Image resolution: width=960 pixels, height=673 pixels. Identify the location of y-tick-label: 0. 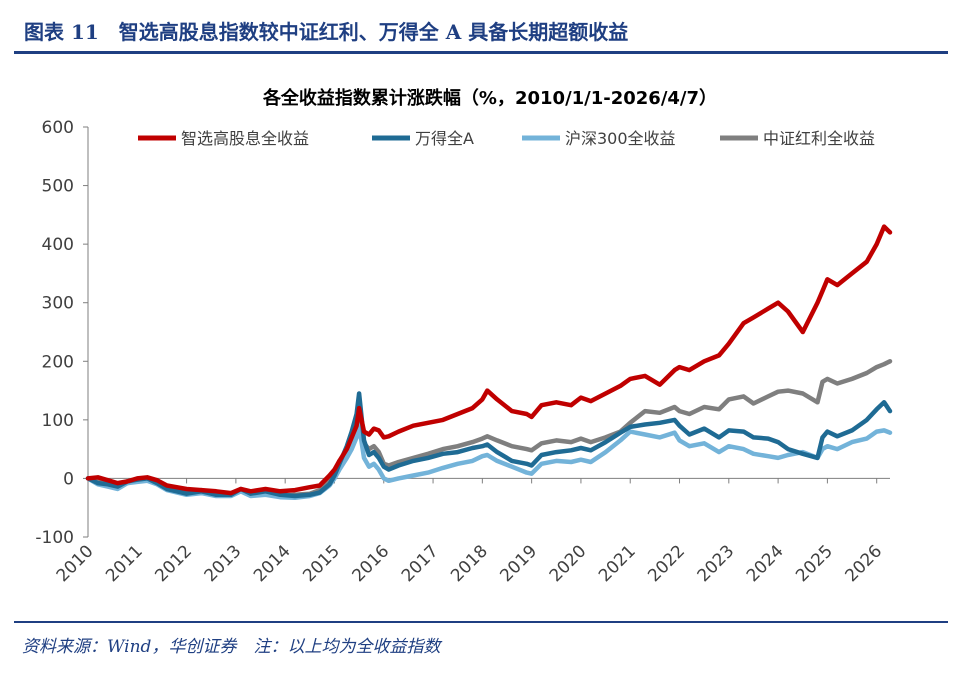
(68, 479).